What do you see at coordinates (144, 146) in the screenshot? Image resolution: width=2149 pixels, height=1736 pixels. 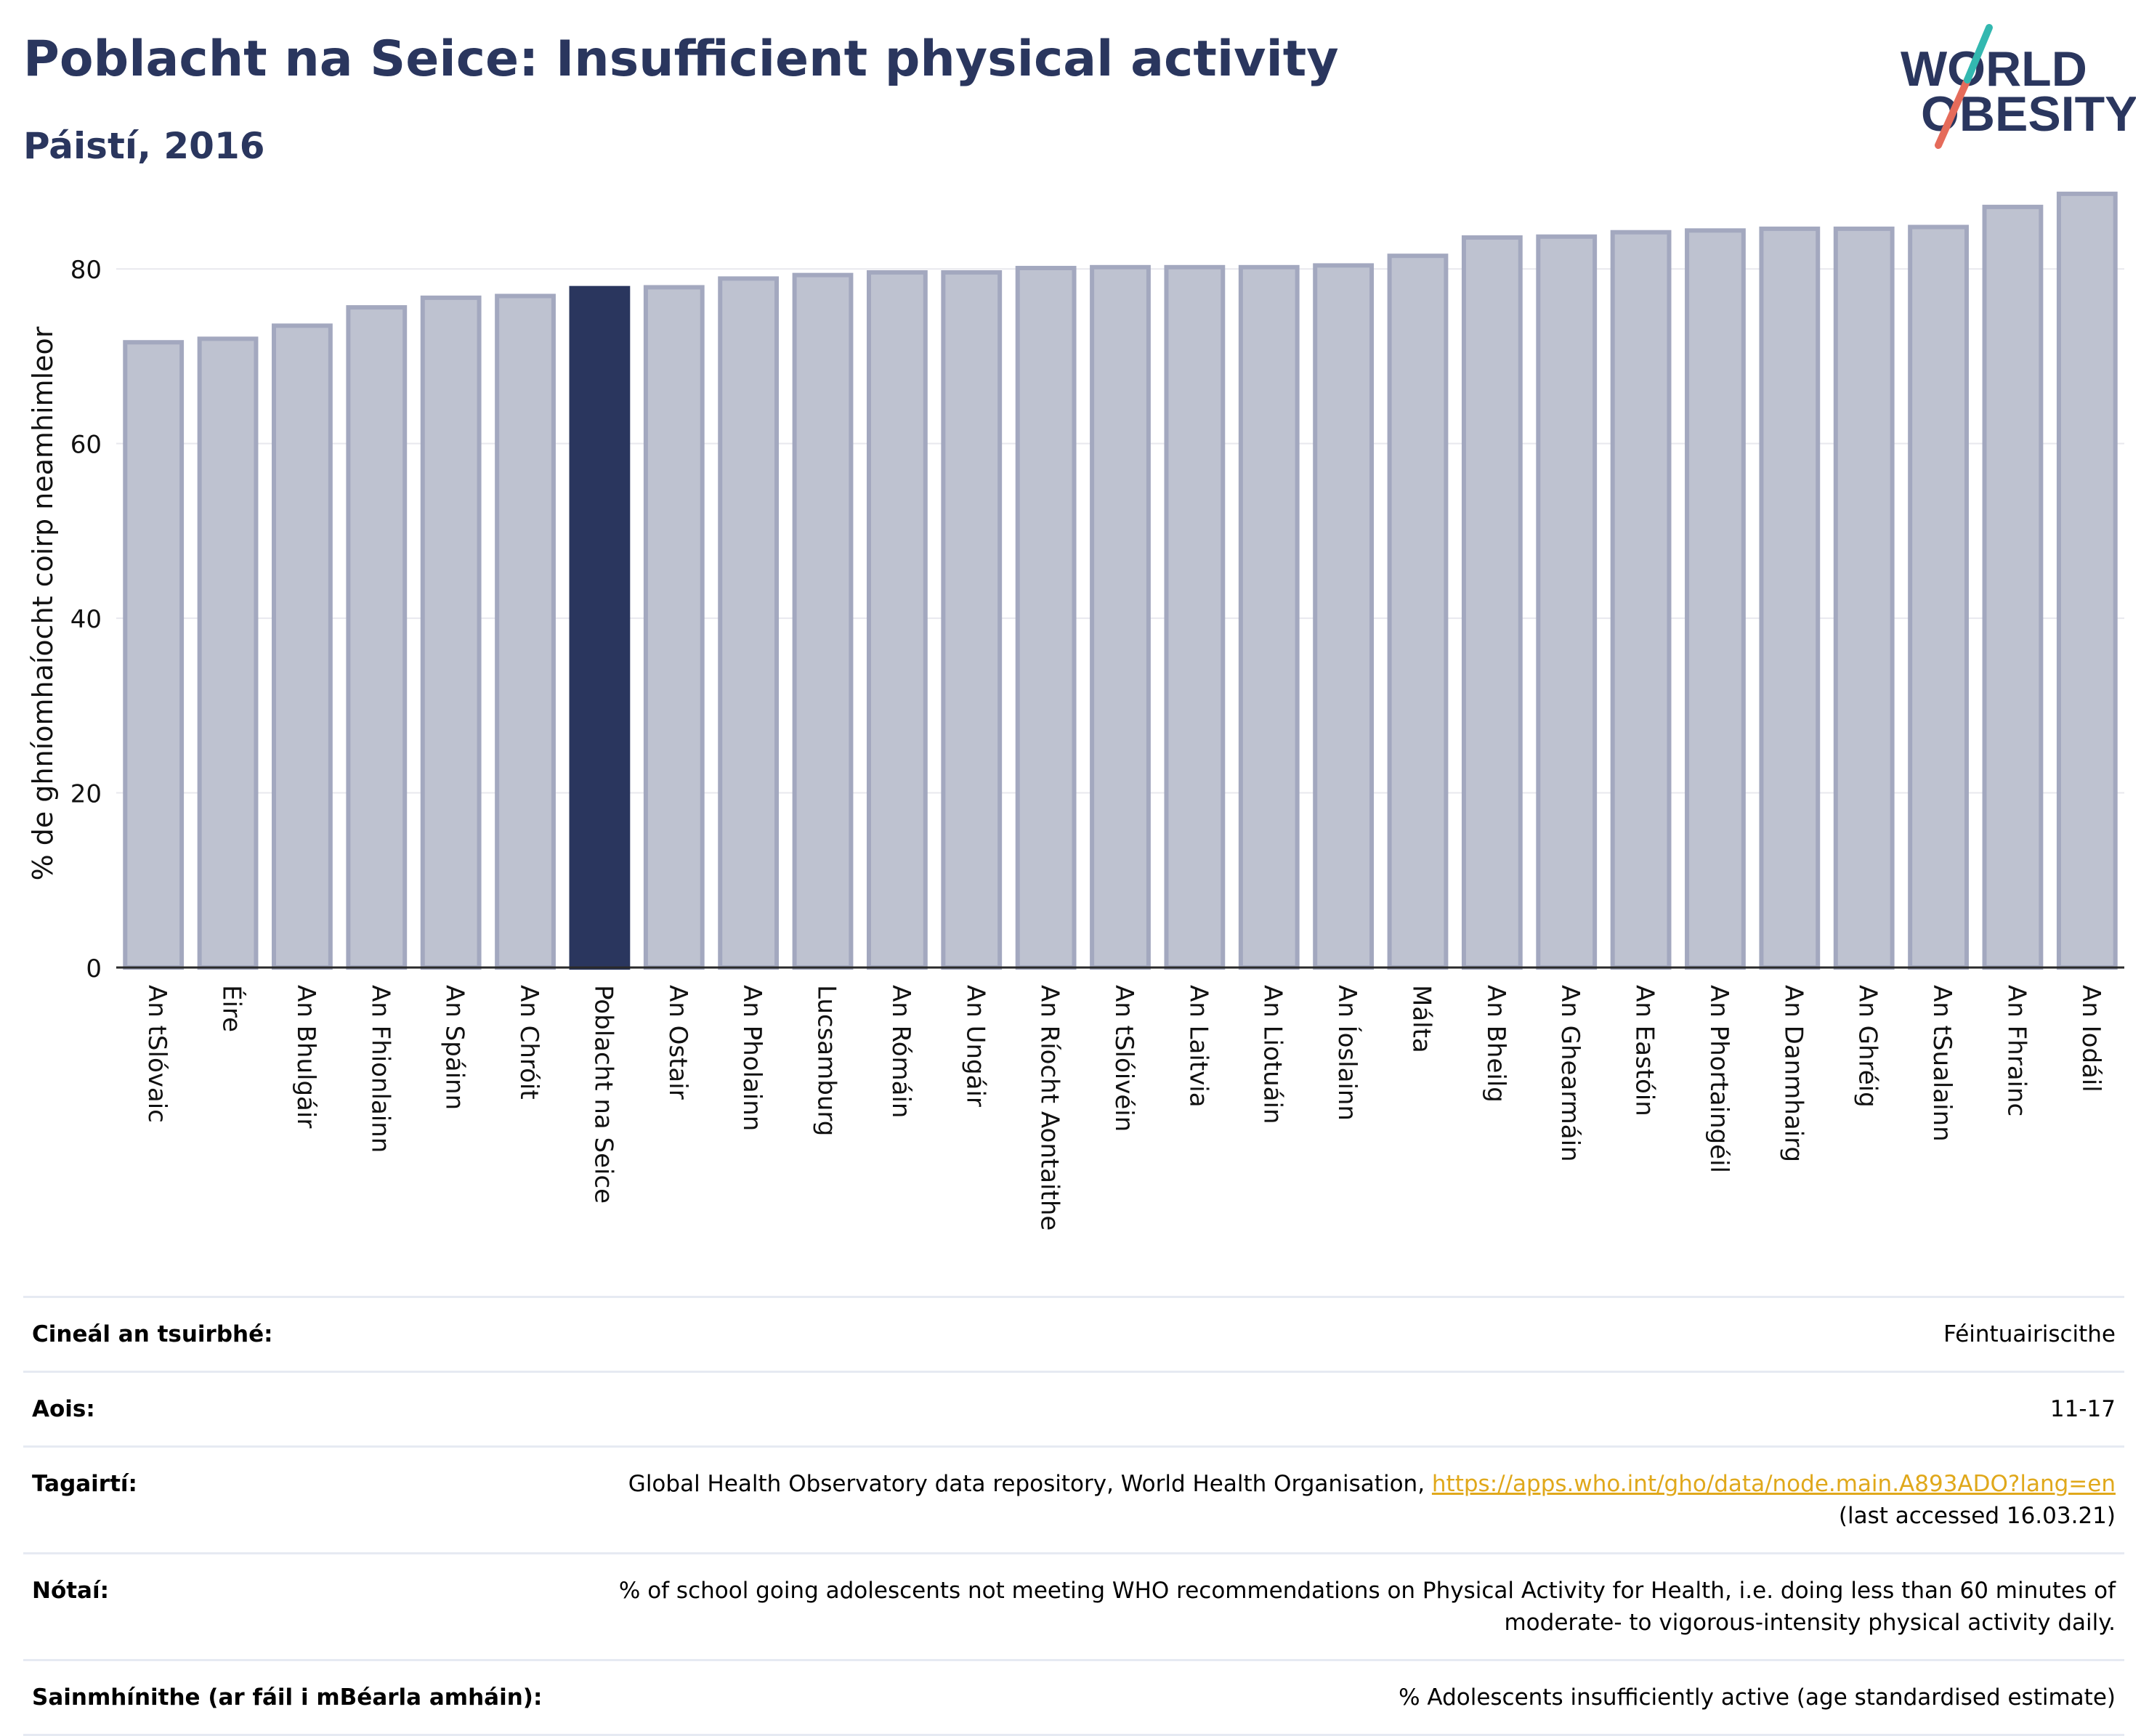 I see `chart-subtitle: Páistí, 2016` at bounding box center [144, 146].